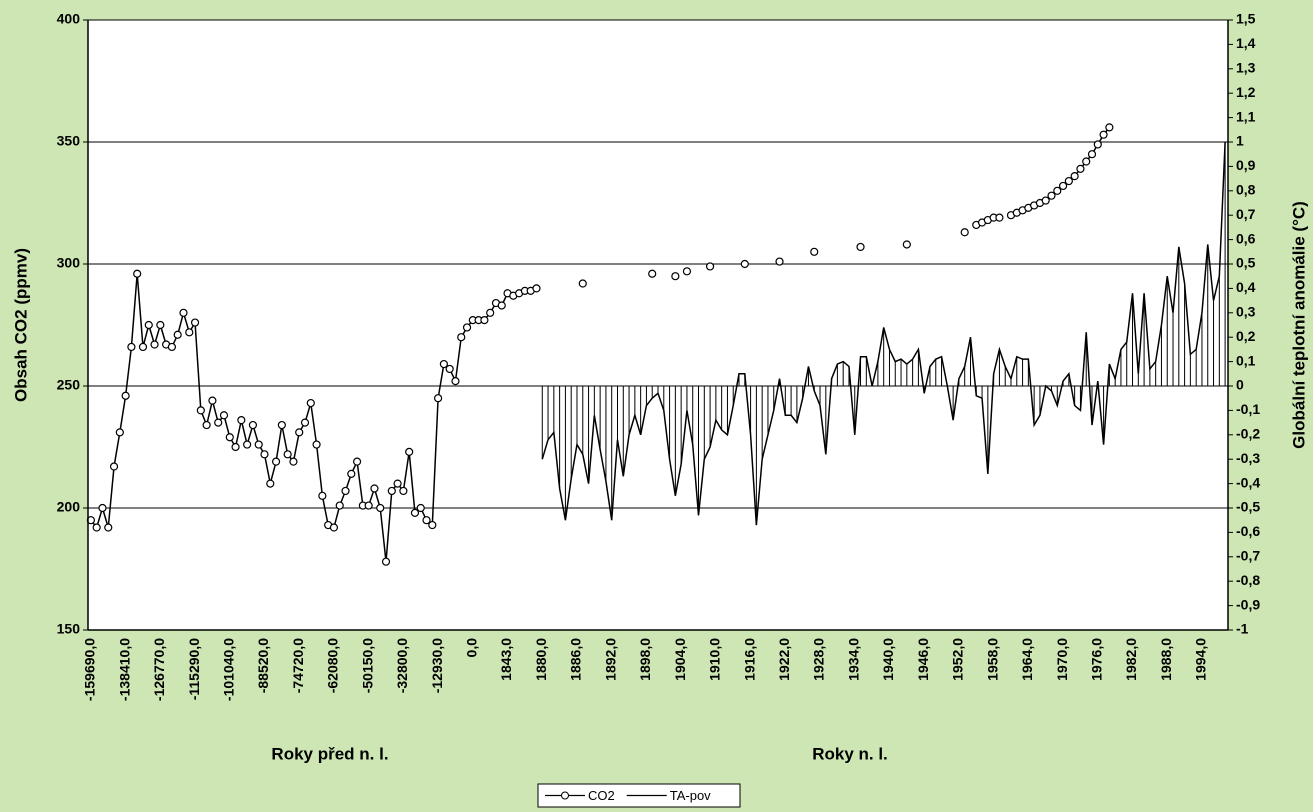 This screenshot has height=812, width=1313. Describe the element at coordinates (472, 648) in the screenshot. I see `x-tick-label: 0,0` at that location.